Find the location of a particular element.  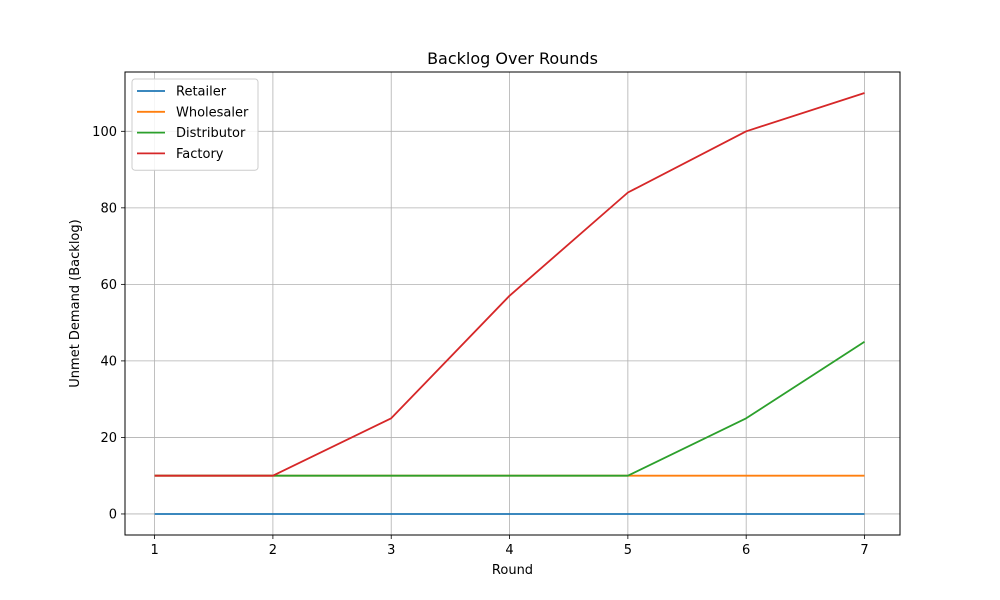

x-tick-label: 7 is located at coordinates (864, 550).